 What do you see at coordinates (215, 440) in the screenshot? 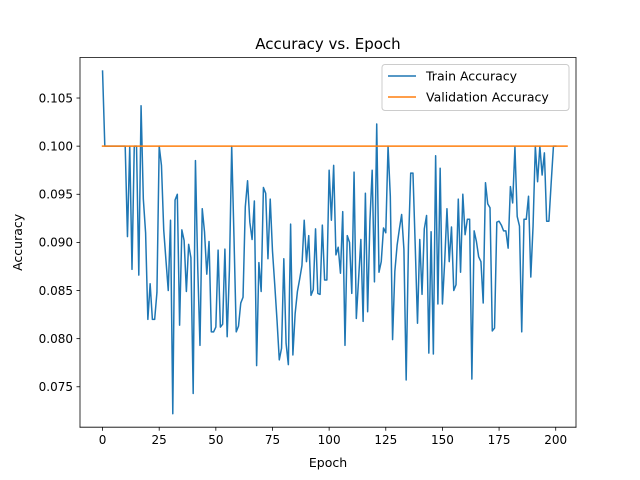
I see `x-tick-label: 50` at bounding box center [215, 440].